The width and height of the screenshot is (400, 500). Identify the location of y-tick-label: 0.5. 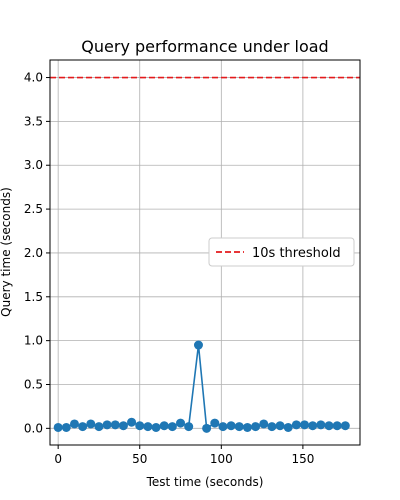
(33, 384).